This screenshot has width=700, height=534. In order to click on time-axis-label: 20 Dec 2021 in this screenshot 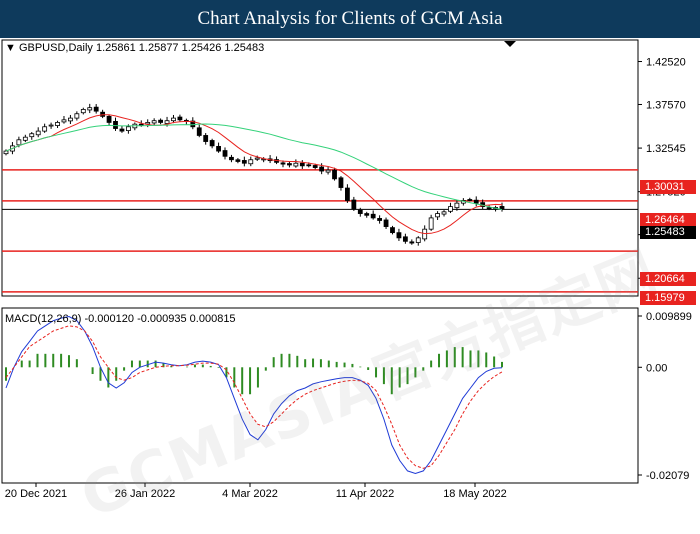, I will do `click(36, 494)`.